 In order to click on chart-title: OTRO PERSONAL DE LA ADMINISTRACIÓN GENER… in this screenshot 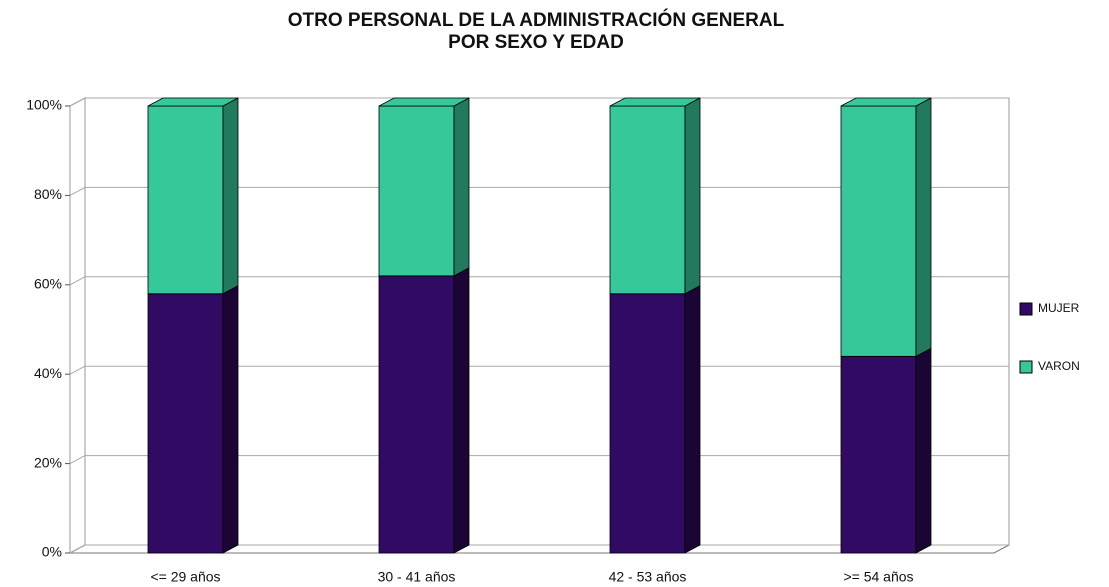, I will do `click(536, 20)`.